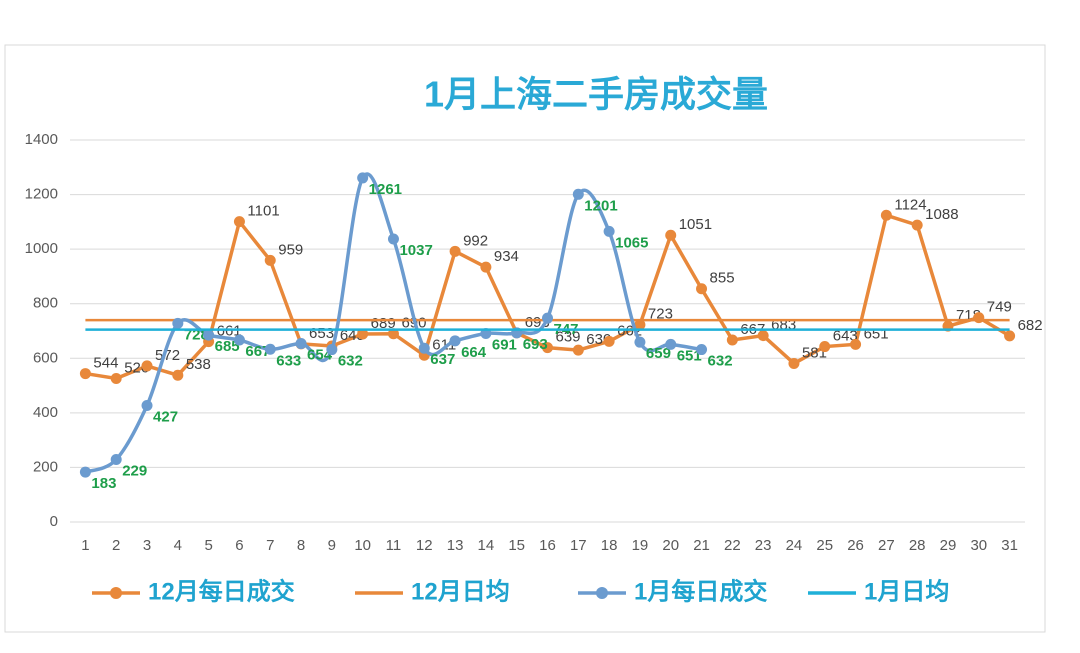 This screenshot has height=653, width=1080. I want to click on data-label: 664, so click(474, 352).